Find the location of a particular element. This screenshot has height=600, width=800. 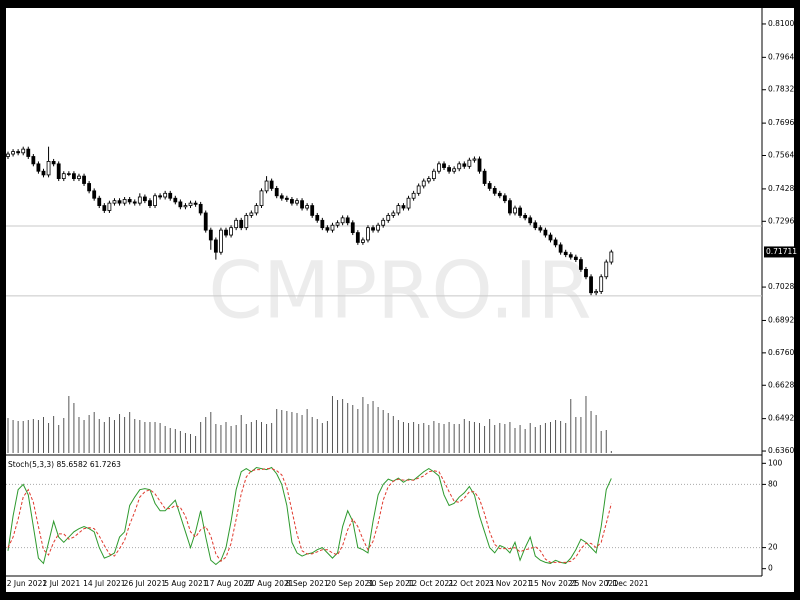

x-tick-label: 14 Jul 2021 is located at coordinates (104, 583).